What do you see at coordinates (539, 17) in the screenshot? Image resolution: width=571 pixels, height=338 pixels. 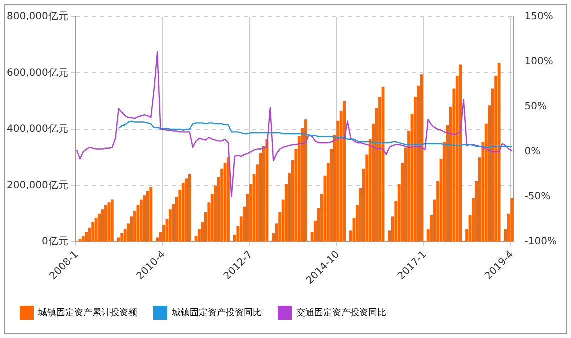 I see `y2-tick-label: 150%` at bounding box center [539, 17].